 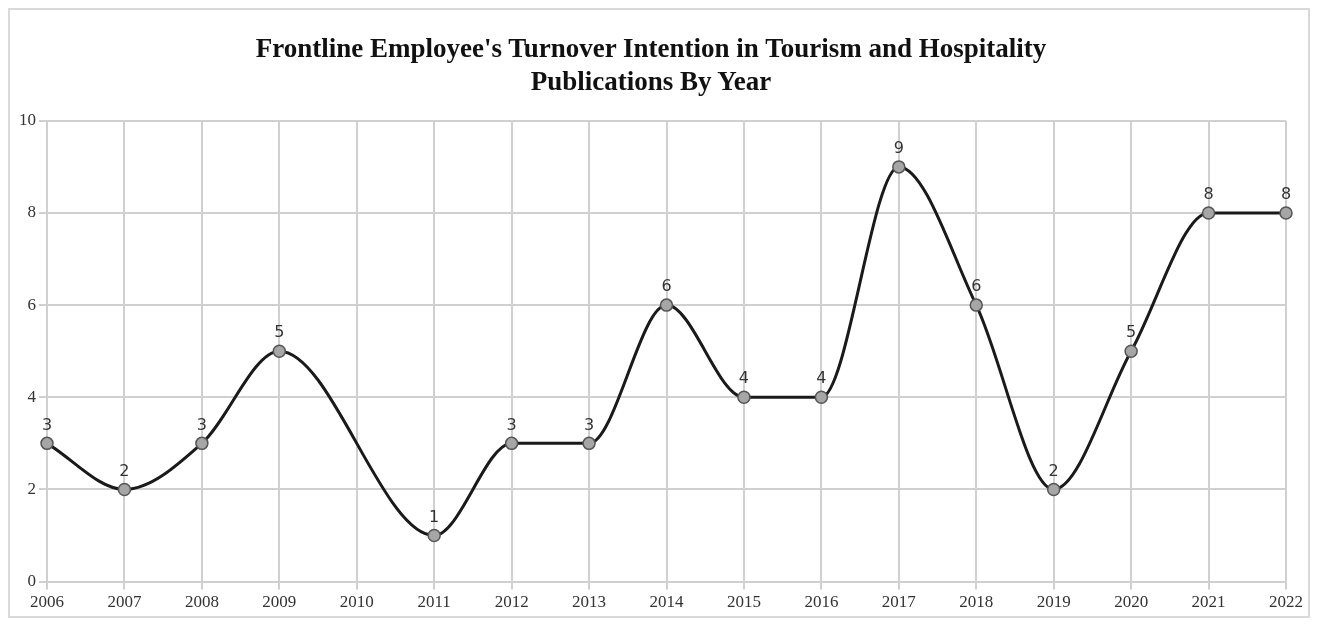 What do you see at coordinates (32, 396) in the screenshot?
I see `y-tick-label: 4` at bounding box center [32, 396].